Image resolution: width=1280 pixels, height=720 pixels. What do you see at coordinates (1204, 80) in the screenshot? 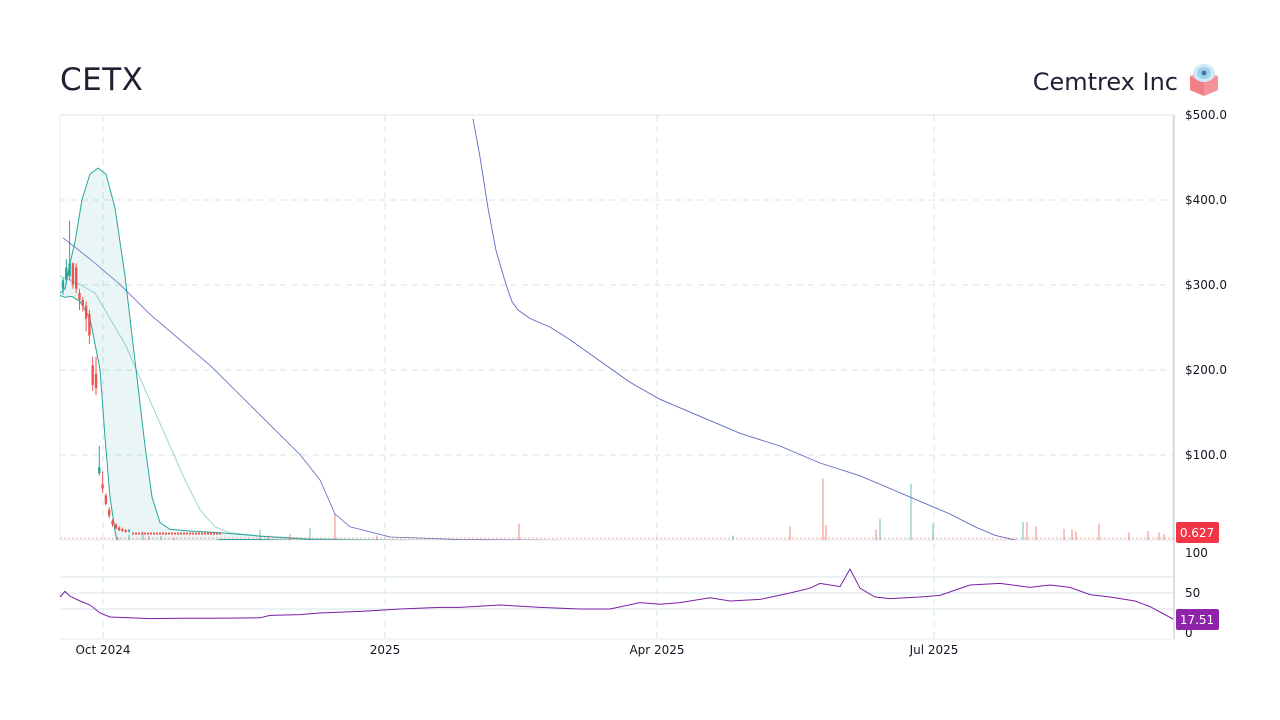
I see `cemtrex-logo-icon` at bounding box center [1204, 80].